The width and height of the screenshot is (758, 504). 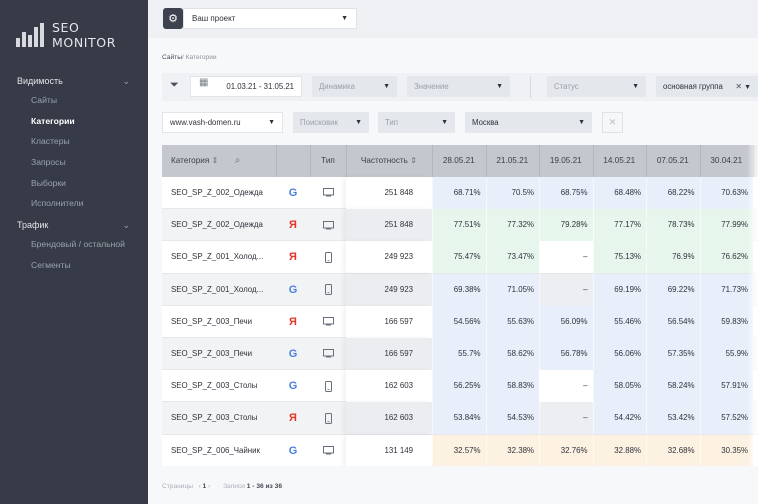 I want to click on type-select: Тип ▼, so click(x=416, y=122).